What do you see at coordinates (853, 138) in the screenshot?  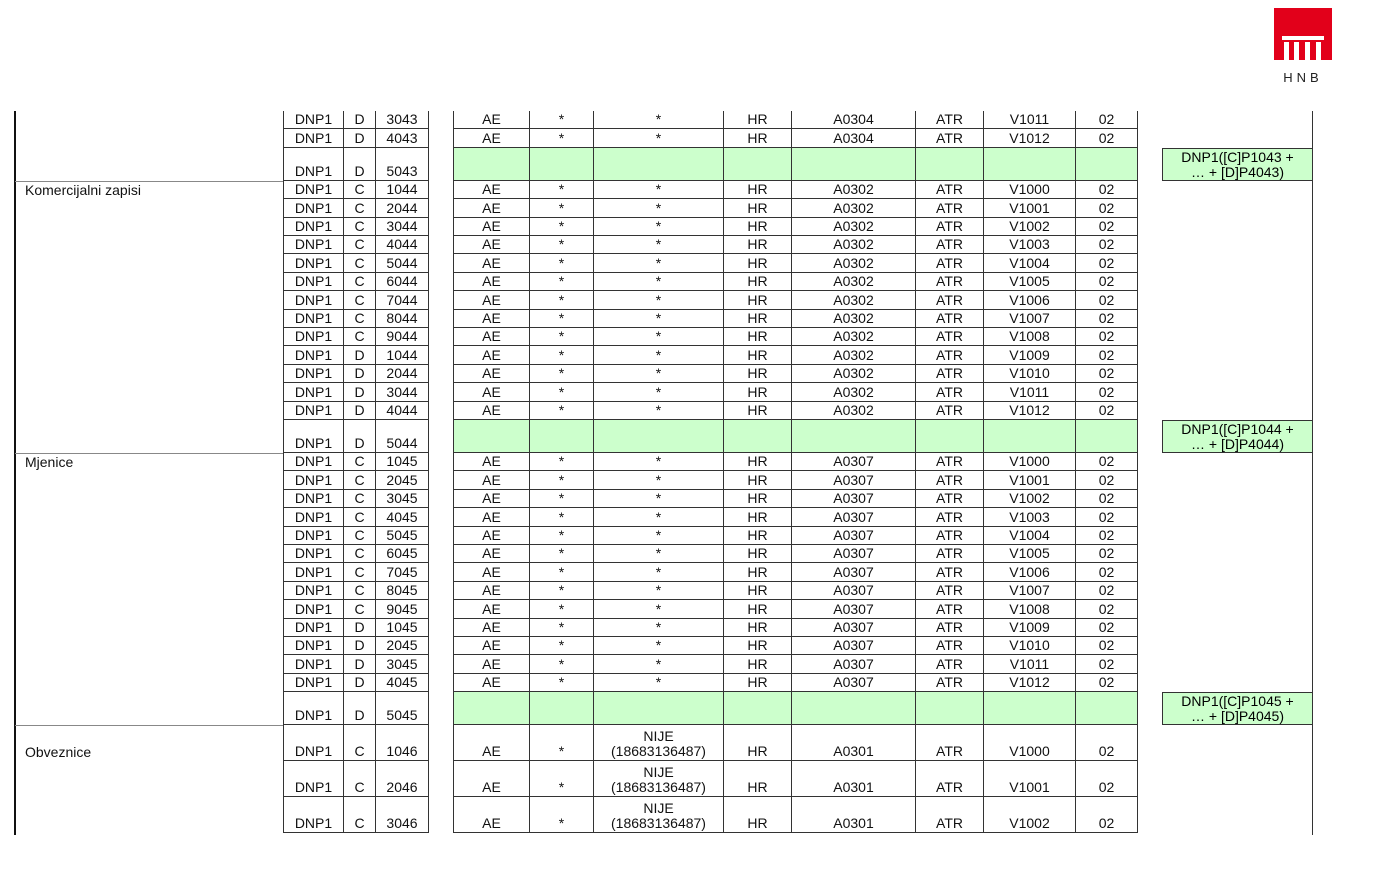 I see `cell-account: A0304` at bounding box center [853, 138].